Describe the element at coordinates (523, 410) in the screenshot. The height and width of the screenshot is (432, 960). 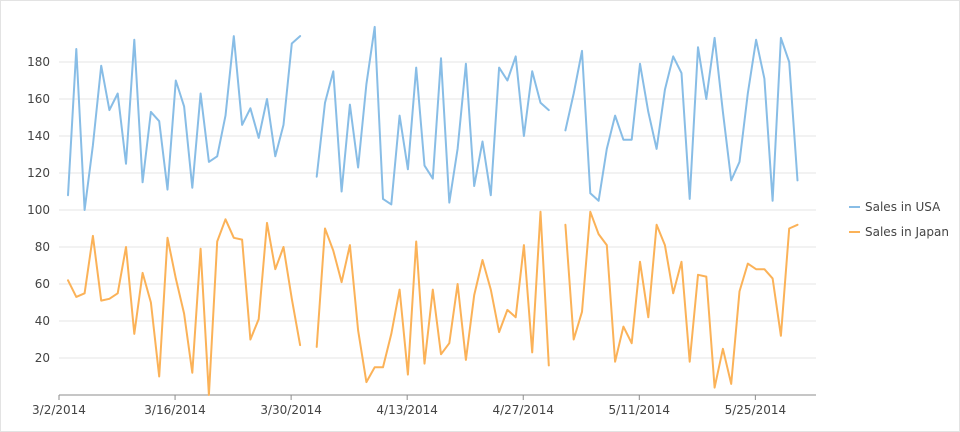
I see `x-tick-label: 4/27/2014` at that location.